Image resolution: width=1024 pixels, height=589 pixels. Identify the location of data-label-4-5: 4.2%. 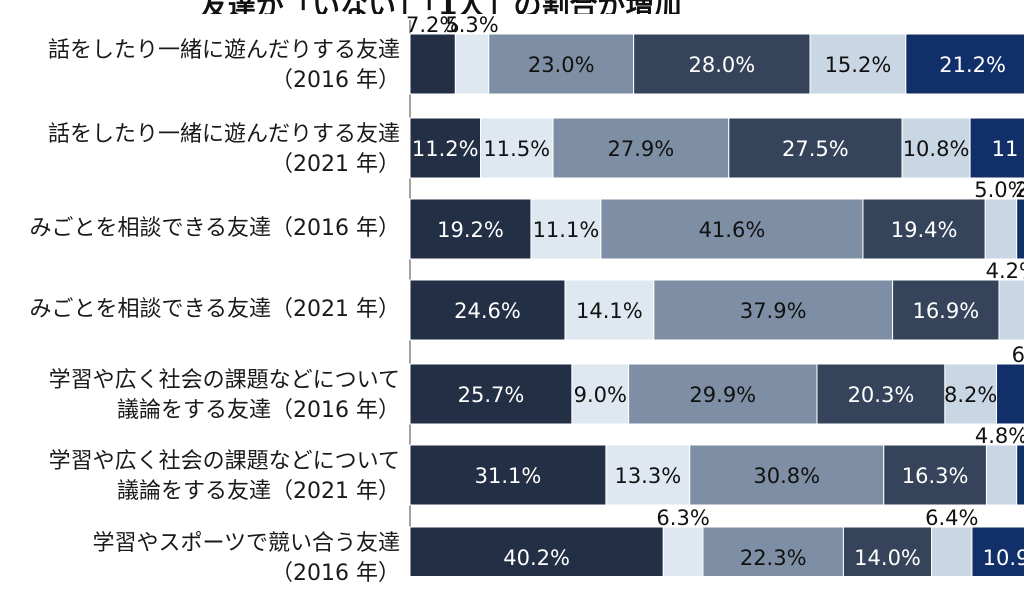
(1005, 271).